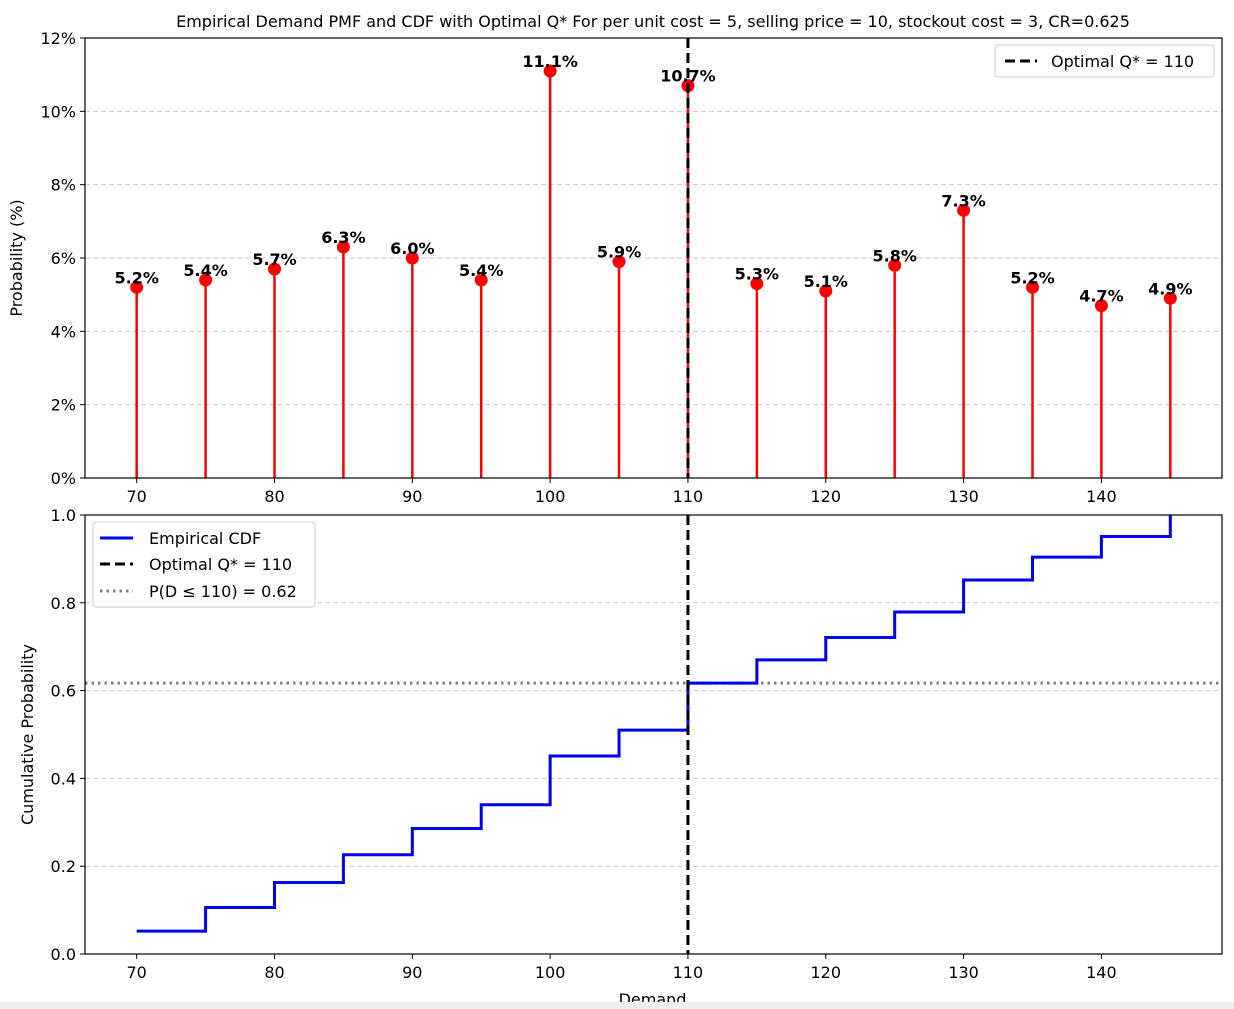 This screenshot has height=1009, width=1234. I want to click on pmf-y-tick-label: 4%, so click(63, 331).